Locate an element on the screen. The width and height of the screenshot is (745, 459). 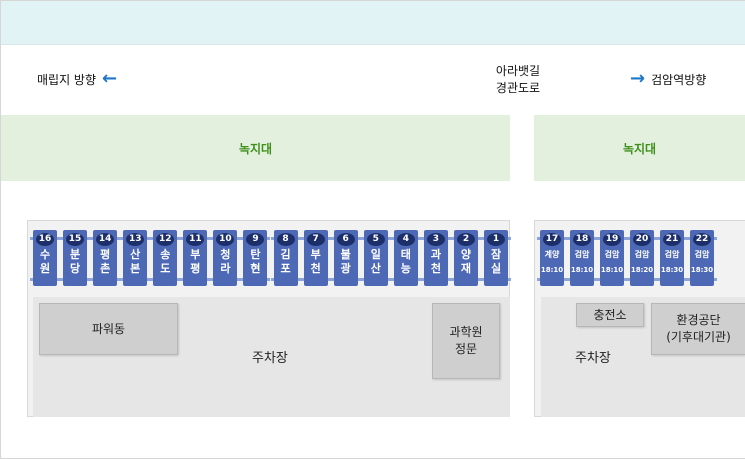
stall-destination: 부 천 is located at coordinates (315, 261).